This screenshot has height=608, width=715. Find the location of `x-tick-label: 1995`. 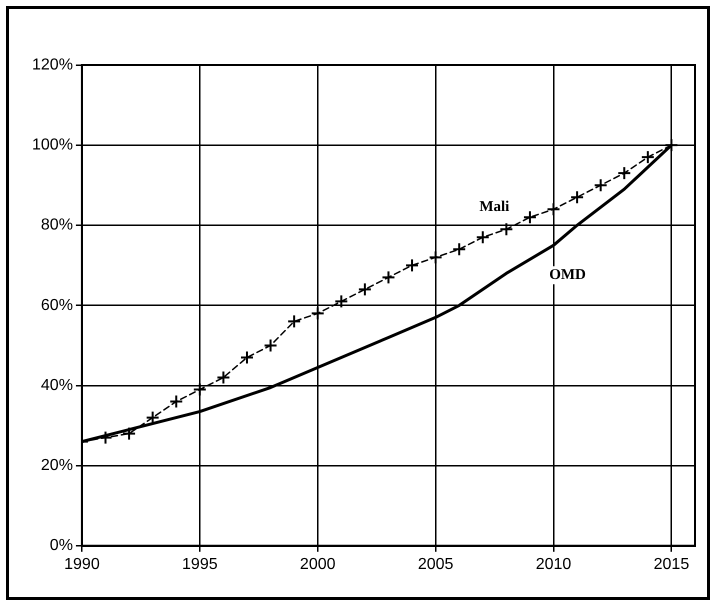

x-tick-label: 1995 is located at coordinates (200, 564).